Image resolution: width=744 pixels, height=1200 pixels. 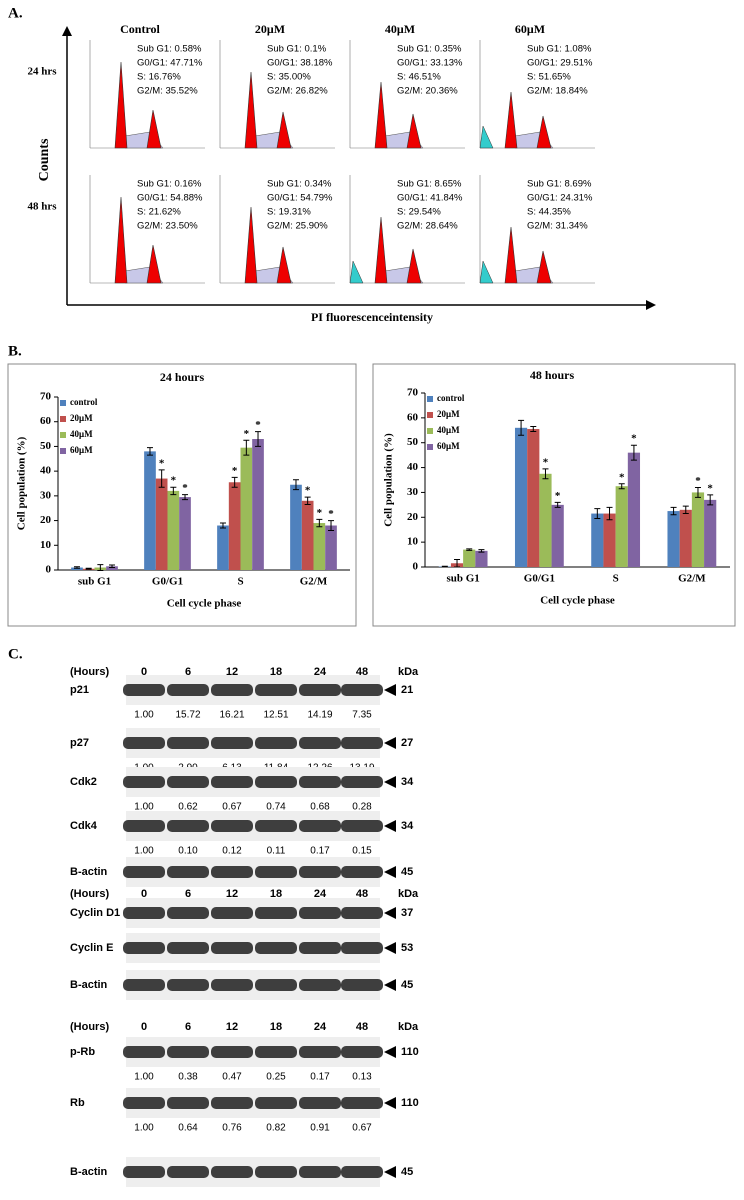 I want to click on quantification: 0.25, so click(x=276, y=1077).